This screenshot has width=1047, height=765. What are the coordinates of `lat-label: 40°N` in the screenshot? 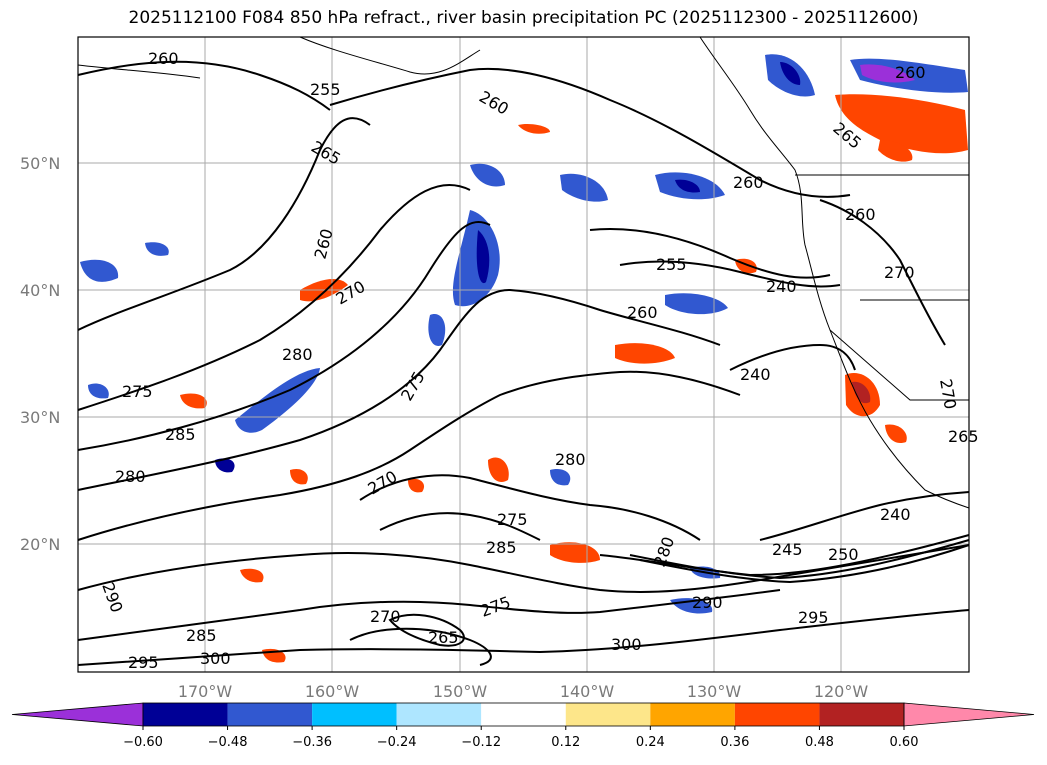 It's located at (40, 290).